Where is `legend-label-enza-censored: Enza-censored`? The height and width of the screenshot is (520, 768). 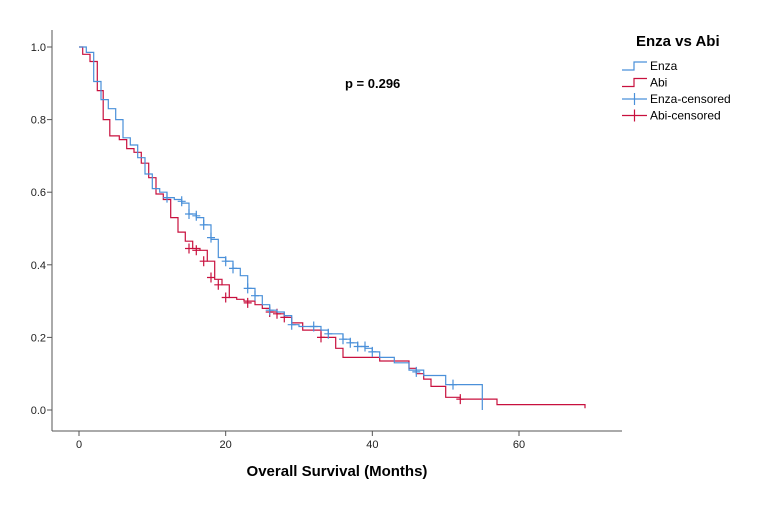 legend-label-enza-censored: Enza-censored is located at coordinates (690, 99).